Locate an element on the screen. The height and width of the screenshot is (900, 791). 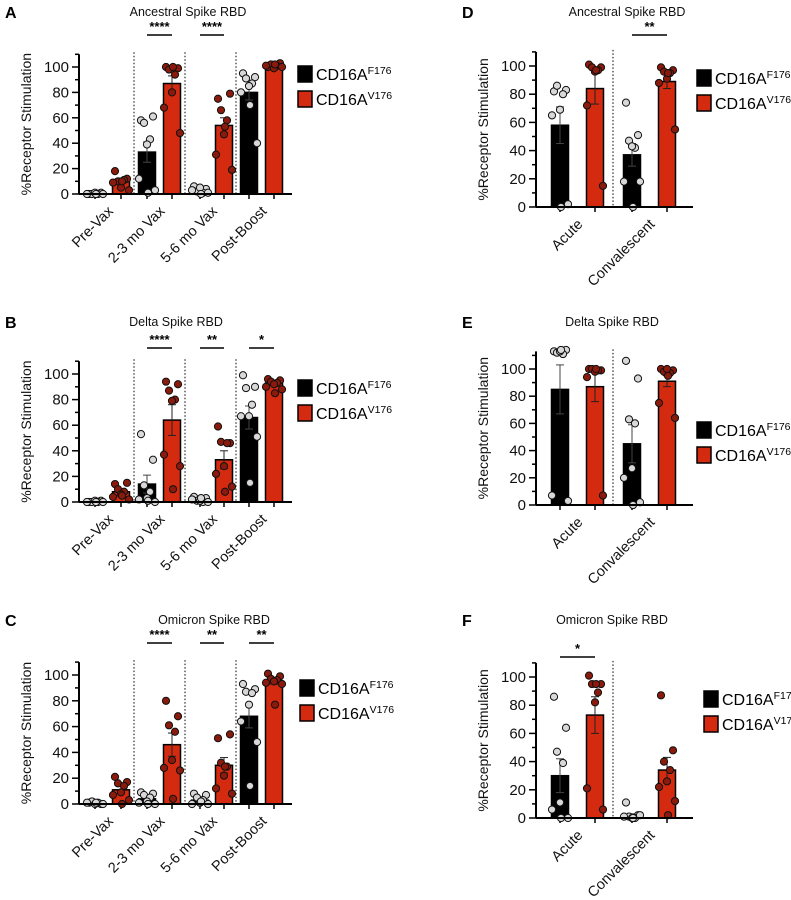
legend-label-superscript: F176 is located at coordinates (380, 385).